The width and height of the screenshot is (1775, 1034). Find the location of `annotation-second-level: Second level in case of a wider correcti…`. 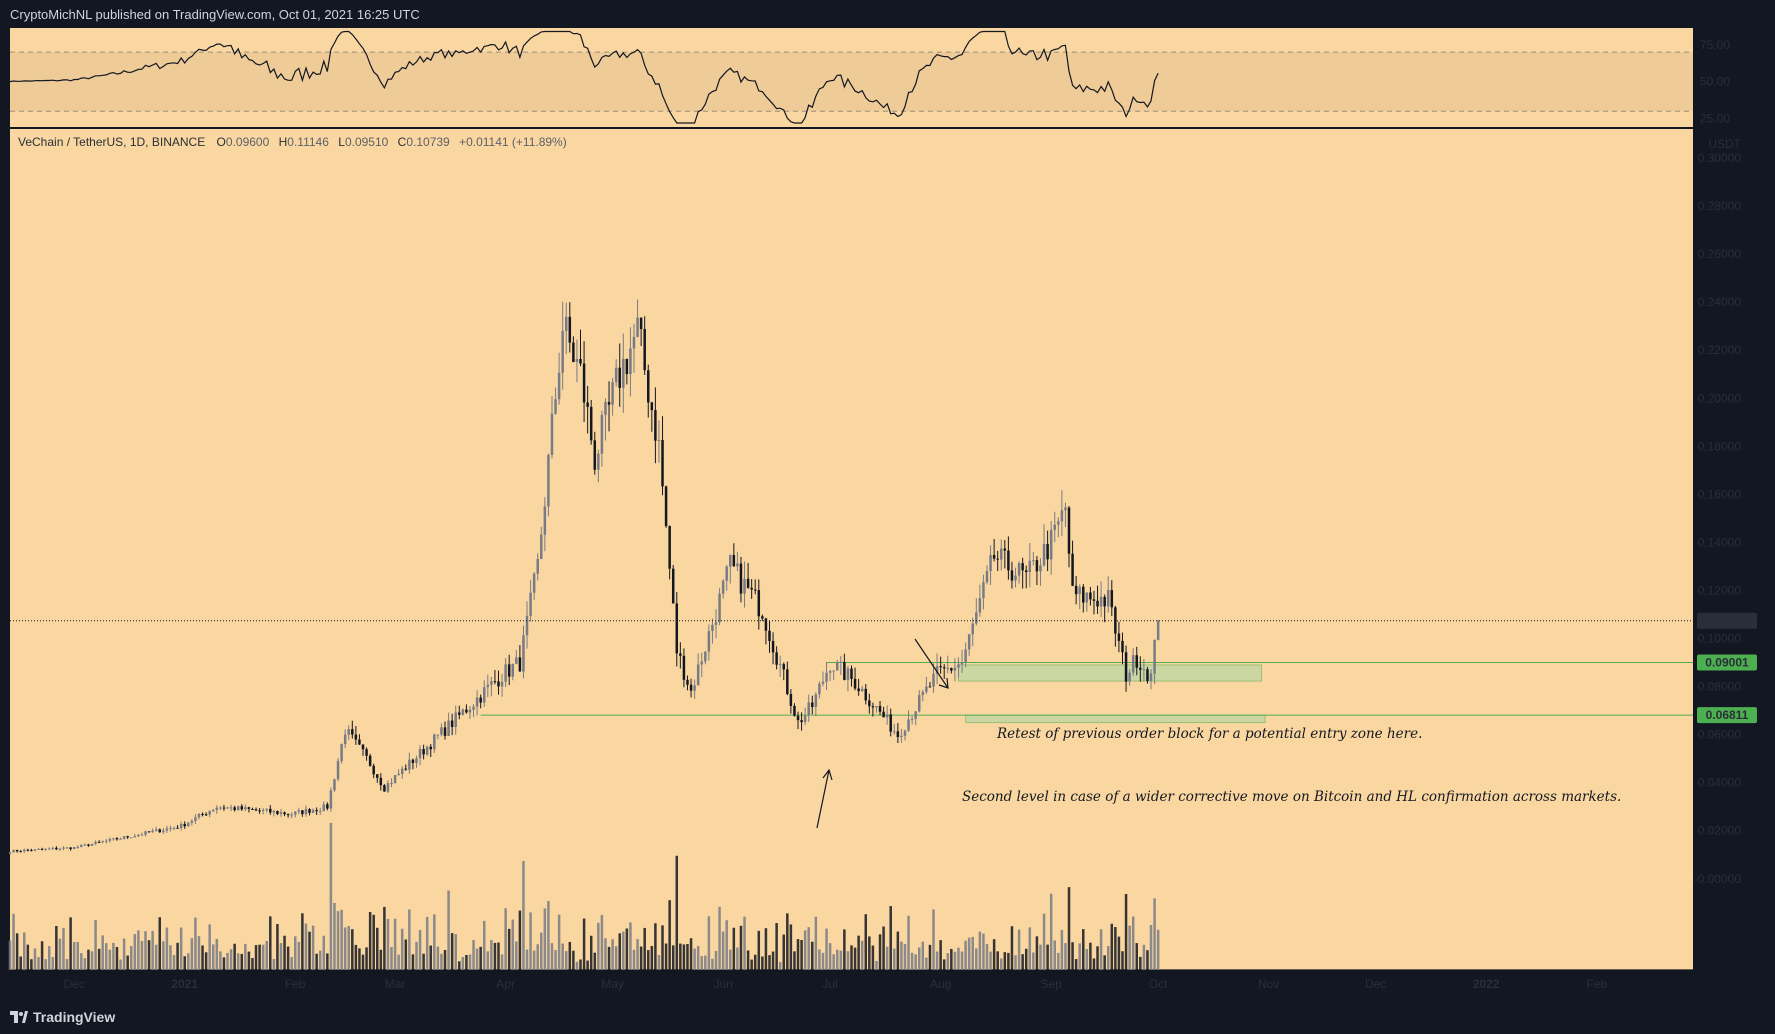

annotation-second-level: Second level in case of a wider correcti… is located at coordinates (1291, 797).